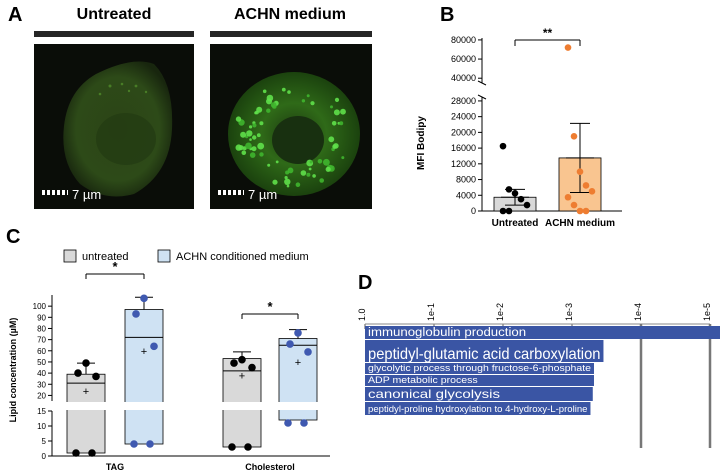  What do you see at coordinates (423, 380) in the screenshot?
I see `go-term-label: ADP metabolic process` at bounding box center [423, 380].